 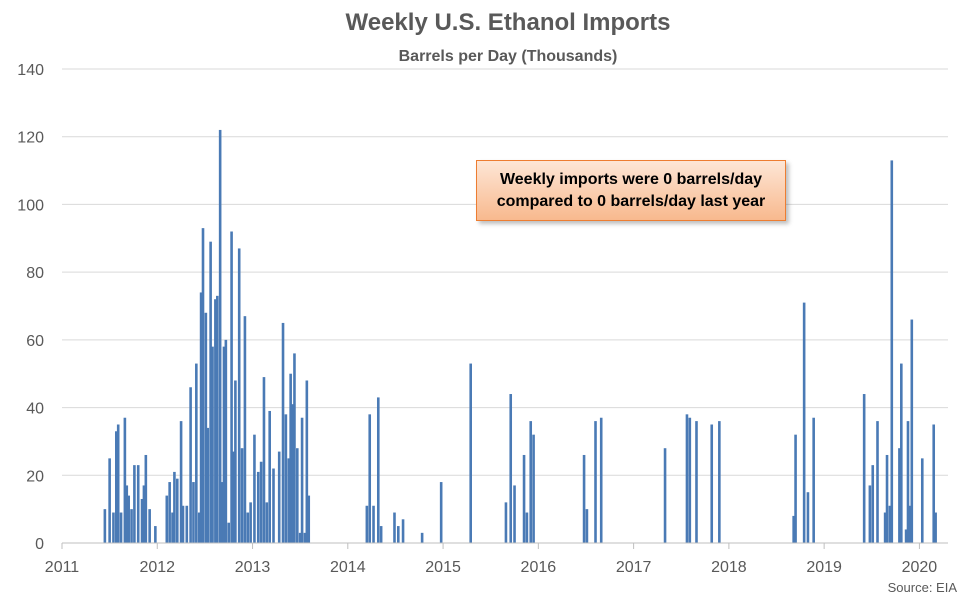 What do you see at coordinates (922, 587) in the screenshot?
I see `source-note: Source: EIA` at bounding box center [922, 587].